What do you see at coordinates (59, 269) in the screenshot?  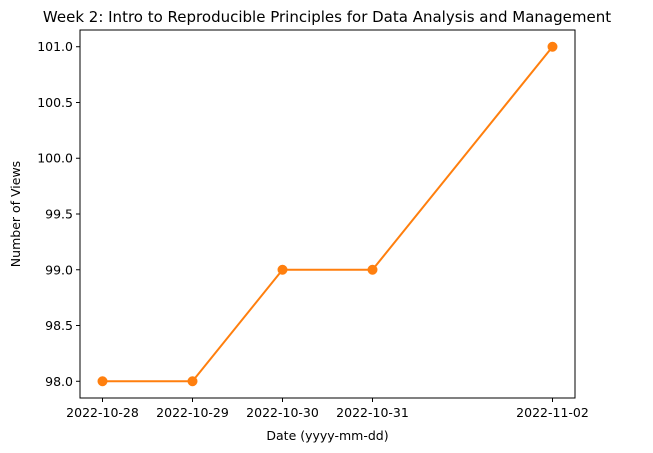 I see `y-tick-label: 99.0` at bounding box center [59, 269].